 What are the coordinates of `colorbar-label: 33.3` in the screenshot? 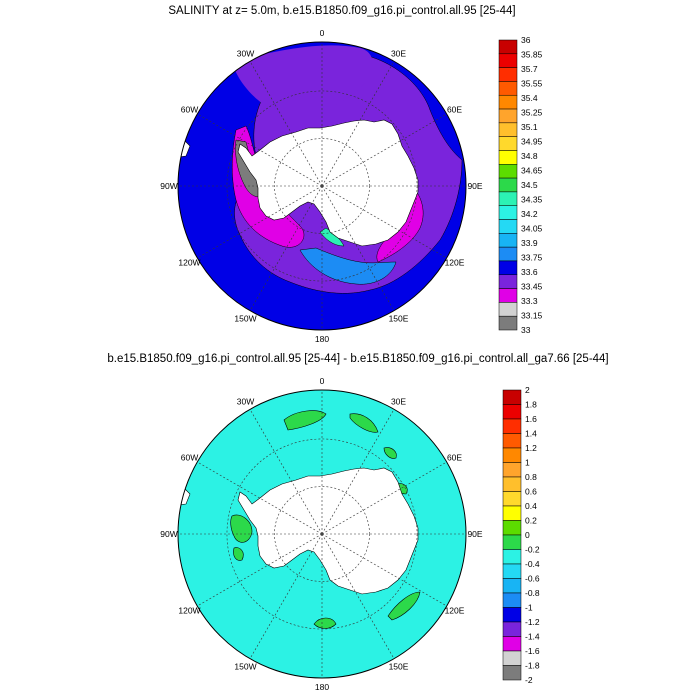 It's located at (529, 301).